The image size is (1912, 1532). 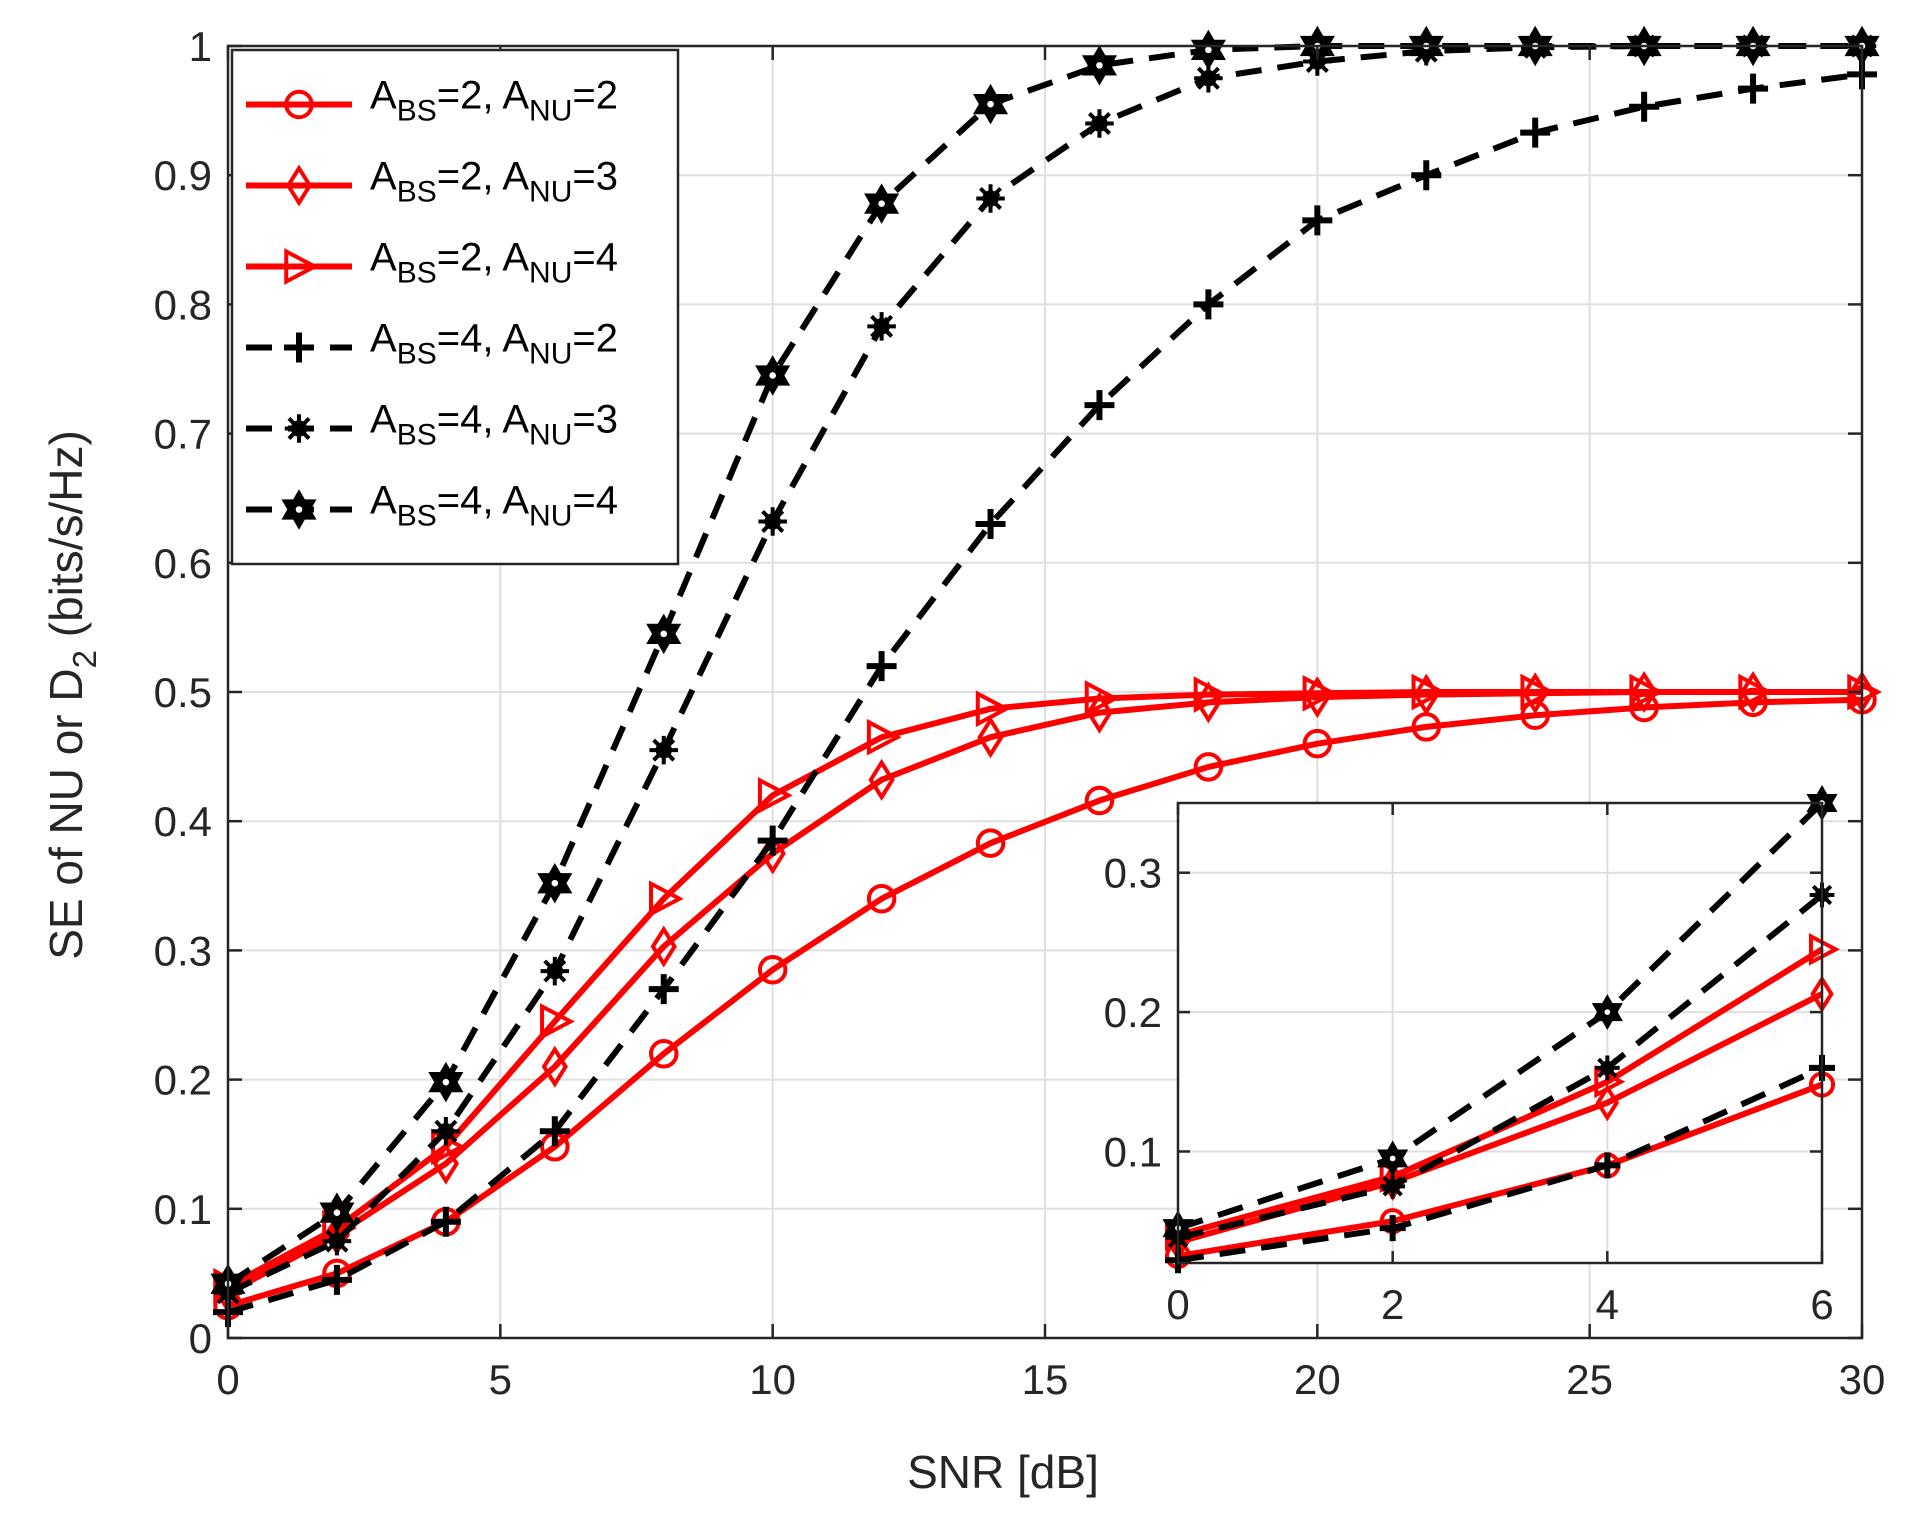 I want to click on legend-label: ABS=2, ANU=4, so click(x=494, y=263).